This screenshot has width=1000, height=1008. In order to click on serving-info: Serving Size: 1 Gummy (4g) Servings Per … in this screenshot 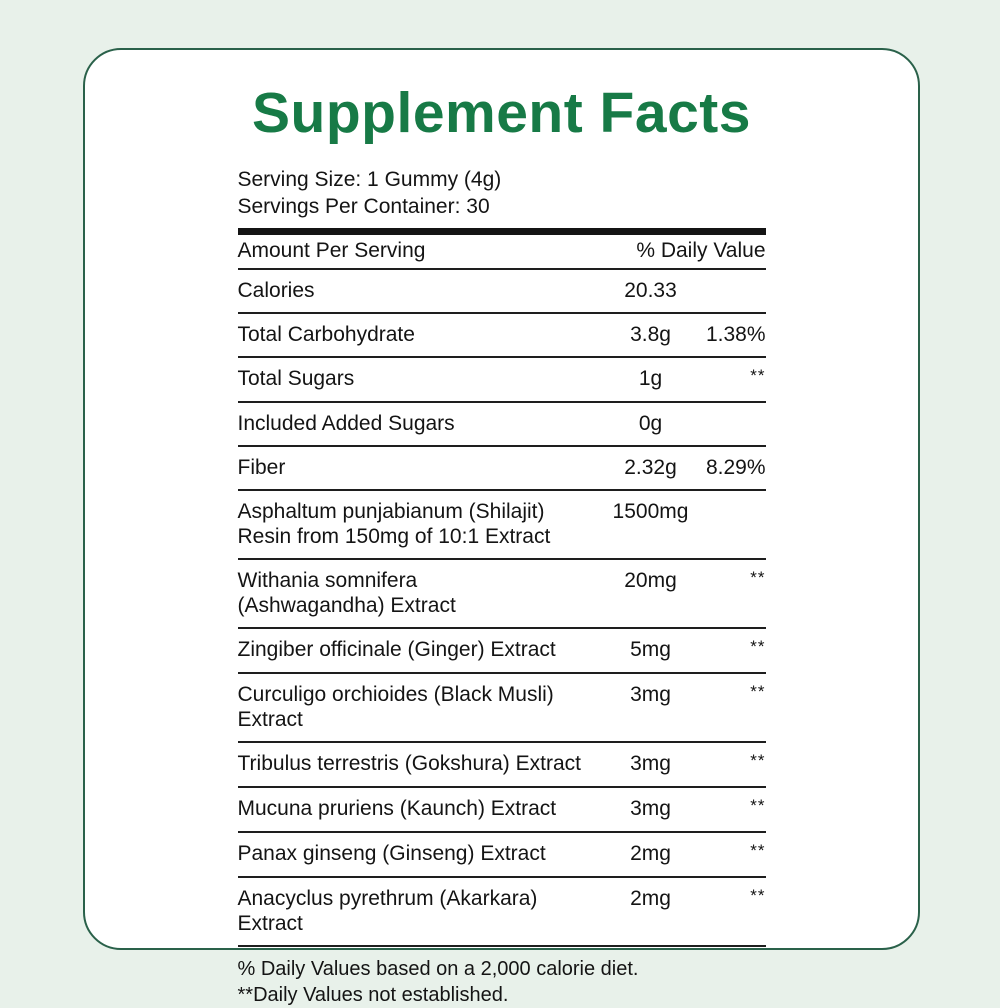, I will do `click(502, 193)`.